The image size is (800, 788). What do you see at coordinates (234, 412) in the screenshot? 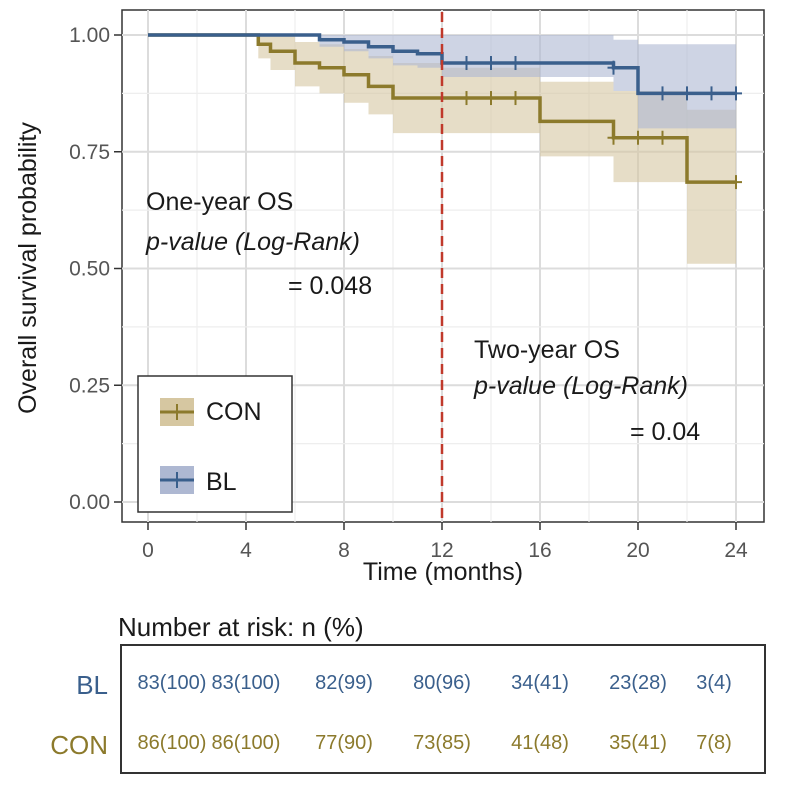
I see `legend-con-label: CON` at bounding box center [234, 412].